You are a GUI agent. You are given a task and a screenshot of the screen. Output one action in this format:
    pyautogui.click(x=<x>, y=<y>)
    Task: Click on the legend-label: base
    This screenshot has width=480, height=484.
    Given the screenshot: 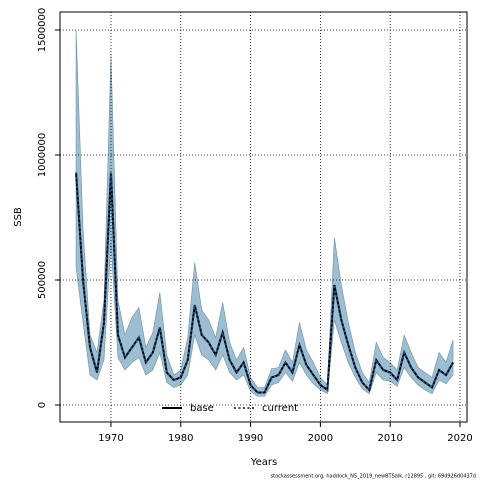 What is the action you would take?
    pyautogui.click(x=202, y=408)
    